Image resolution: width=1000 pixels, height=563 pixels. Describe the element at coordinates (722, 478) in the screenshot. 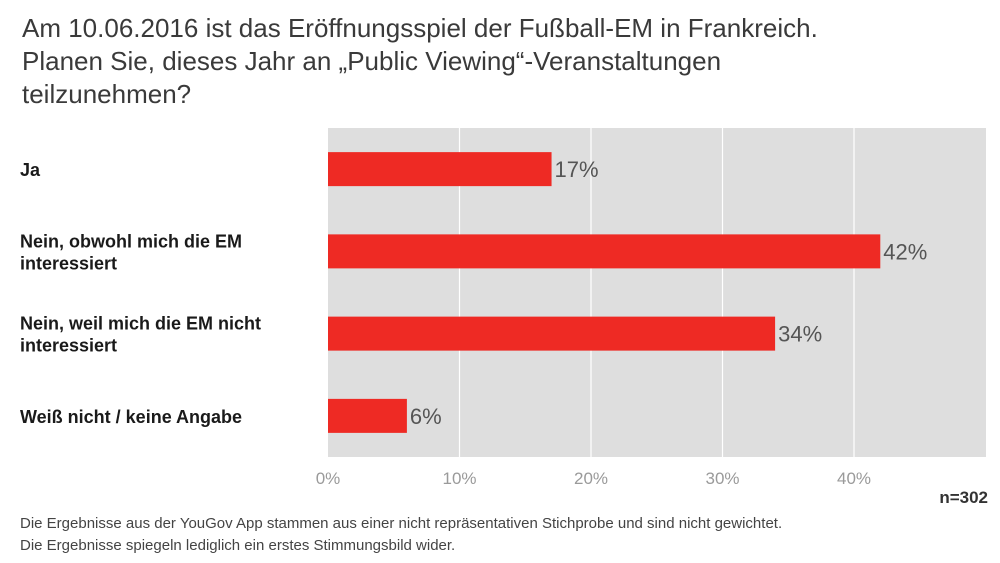

I see `x-tick-label: 30%` at that location.